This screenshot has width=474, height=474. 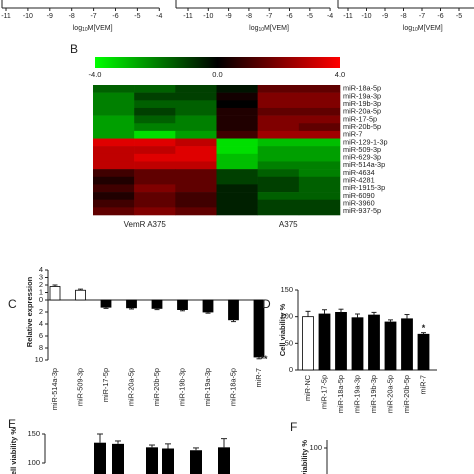 I want to click on panel-label: B, so click(x=74, y=49).